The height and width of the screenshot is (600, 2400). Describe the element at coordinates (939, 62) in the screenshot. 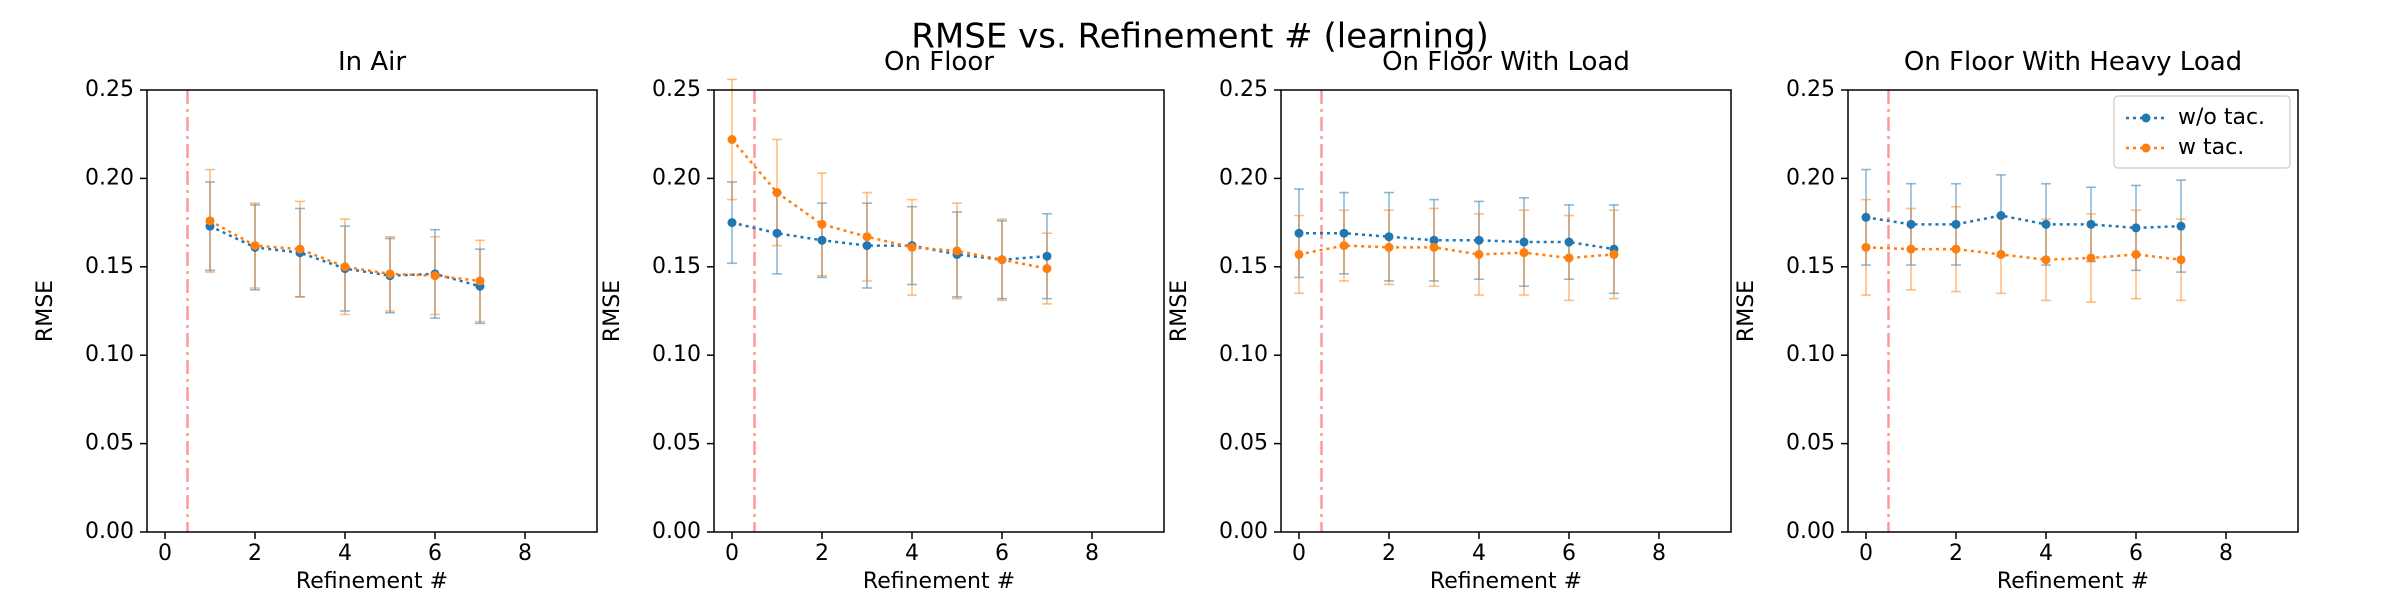

I see `panel-title: On Floor` at that location.